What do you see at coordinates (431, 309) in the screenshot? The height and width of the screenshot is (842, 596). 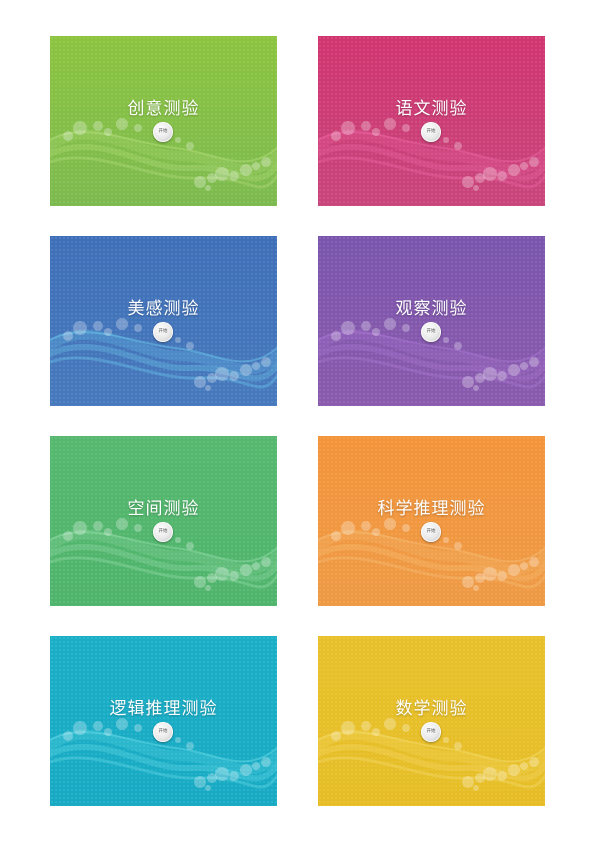 I see `card-title: 观察测验` at bounding box center [431, 309].